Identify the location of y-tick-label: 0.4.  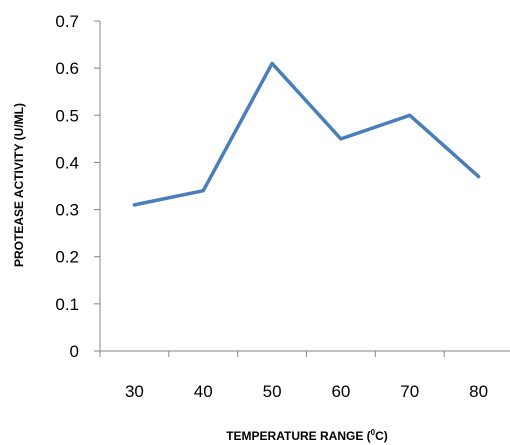
(67, 162).